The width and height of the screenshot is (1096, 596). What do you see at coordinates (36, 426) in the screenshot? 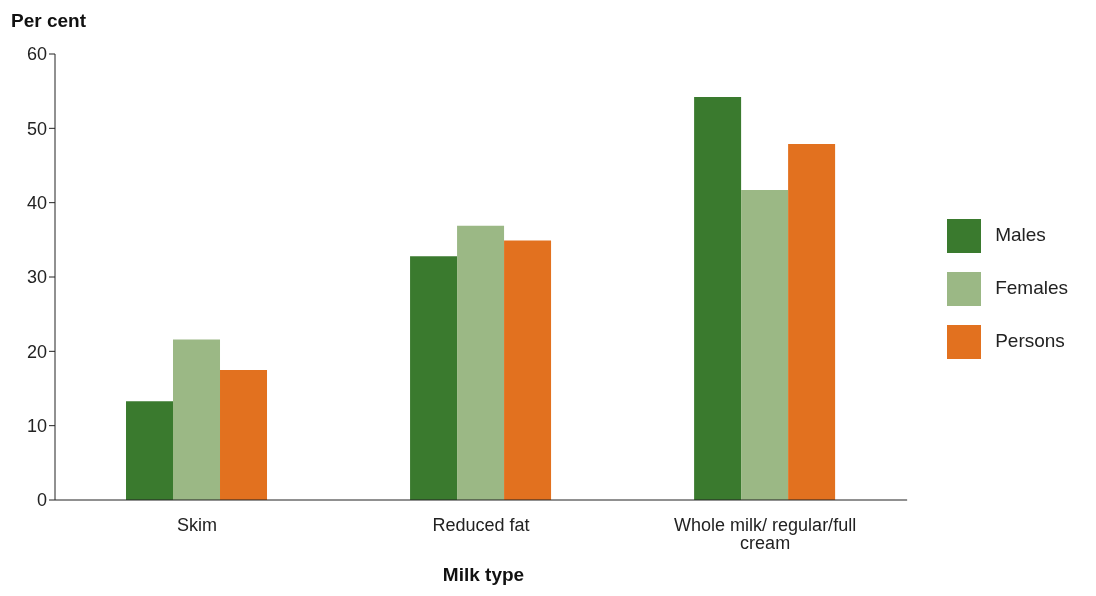
I see `y-tick-label: 10` at bounding box center [36, 426].